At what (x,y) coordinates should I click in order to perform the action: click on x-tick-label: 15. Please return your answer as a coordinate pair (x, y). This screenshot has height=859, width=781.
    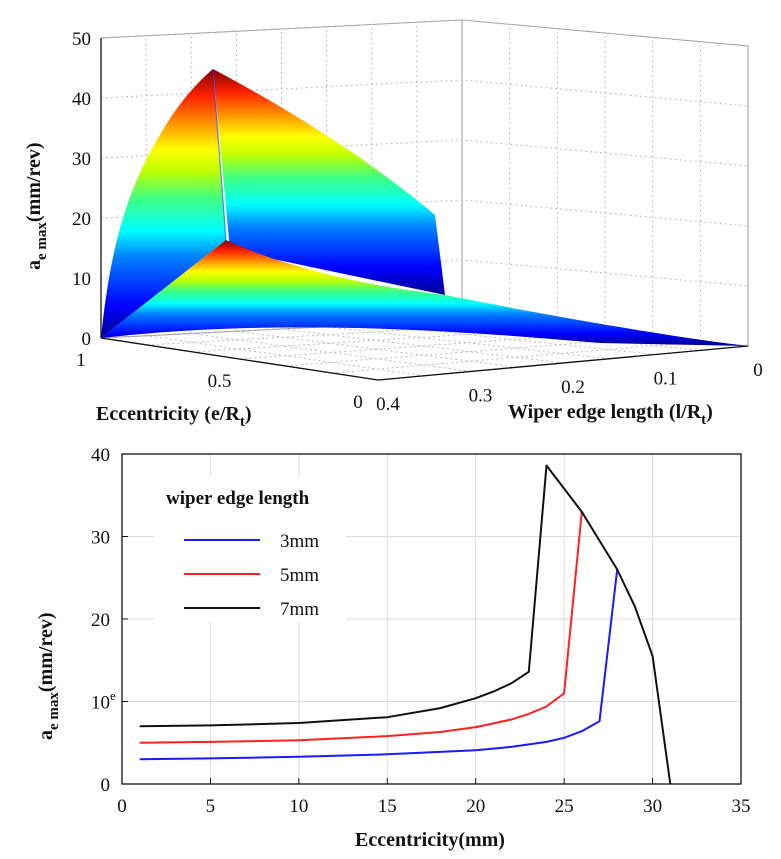
    Looking at the image, I should click on (387, 806).